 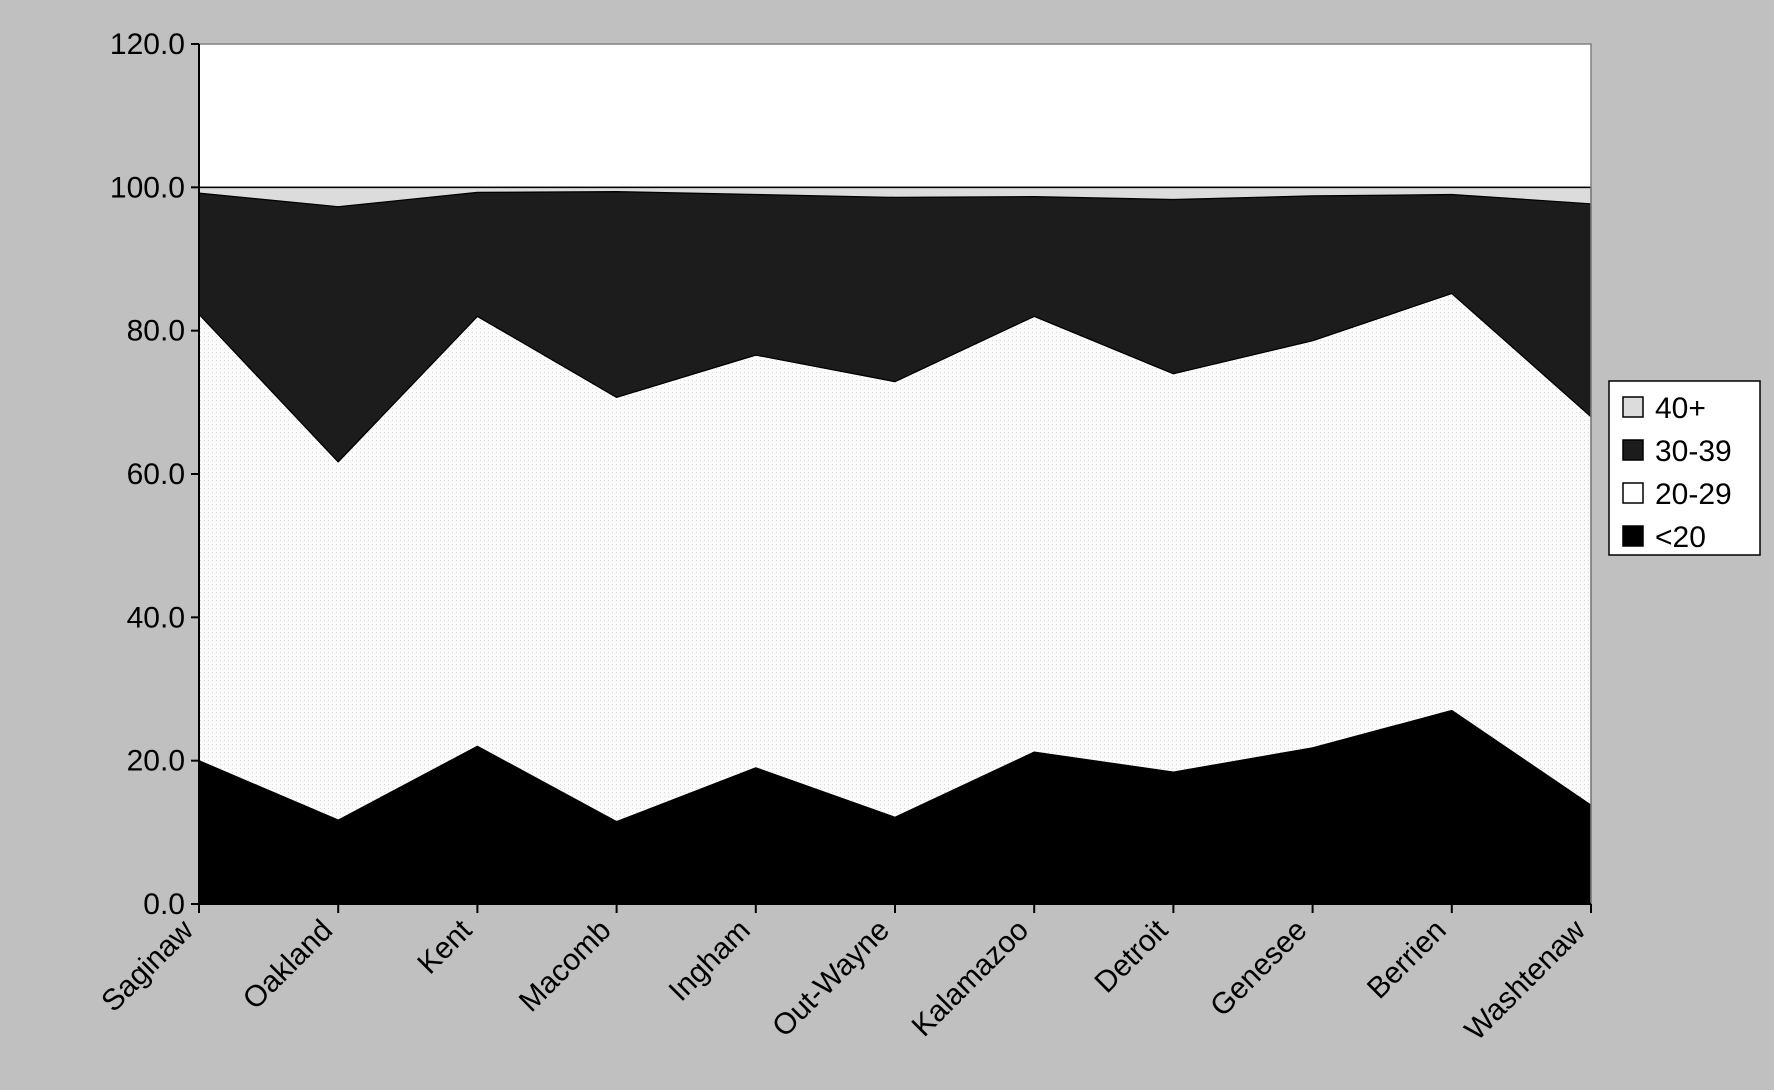 I want to click on legend-label: <20, so click(x=1680, y=537).